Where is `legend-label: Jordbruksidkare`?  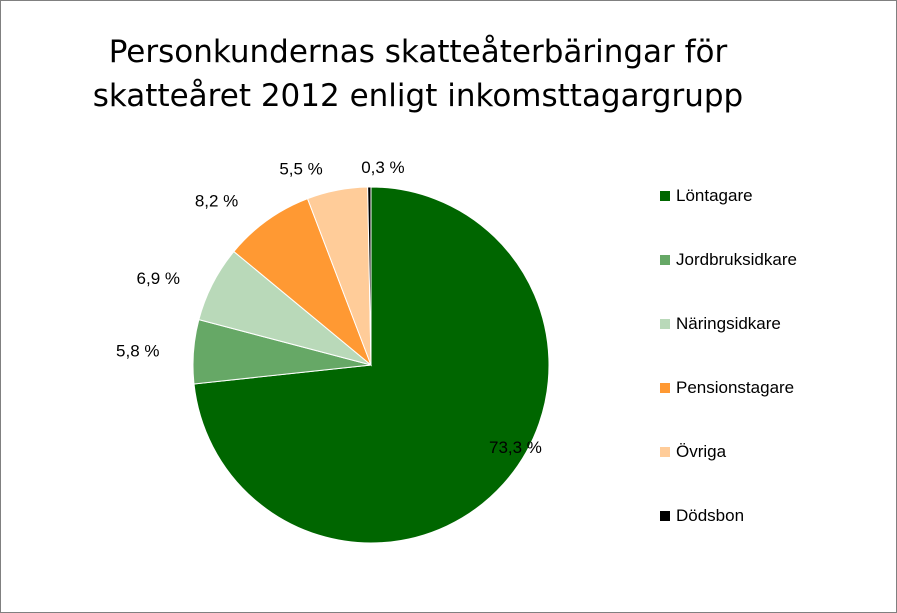 legend-label: Jordbruksidkare is located at coordinates (736, 259).